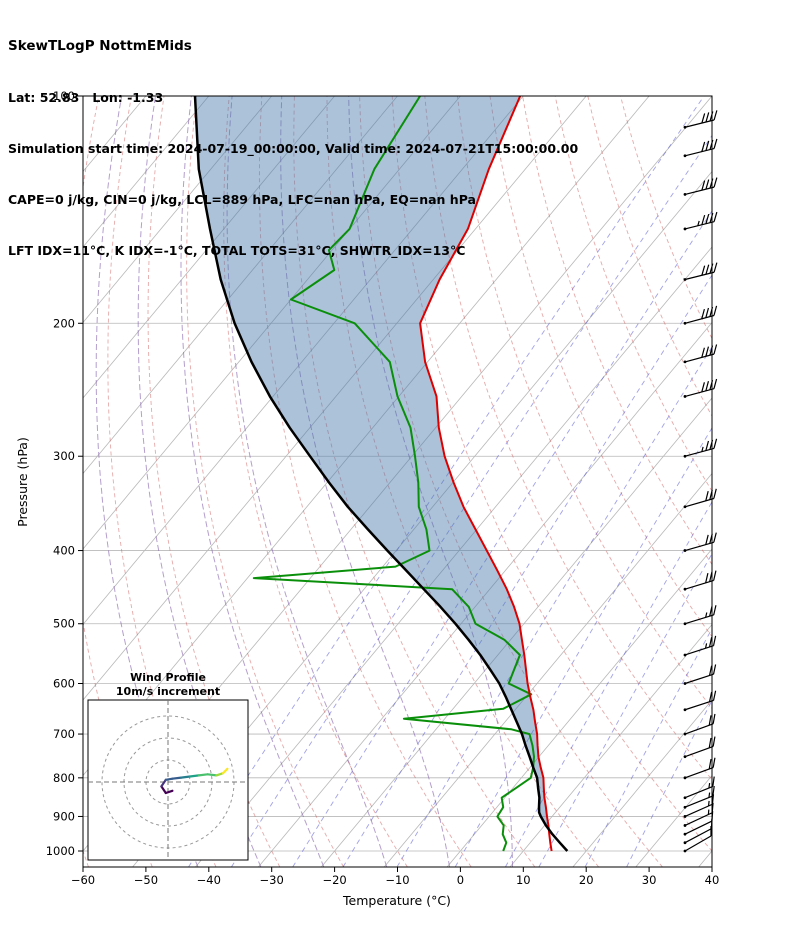 Image resolution: width=794 pixels, height=937 pixels. Describe the element at coordinates (86, 97) in the screenshot. I see `location-line: Lat: 52.83 Lon: -1.33` at that location.